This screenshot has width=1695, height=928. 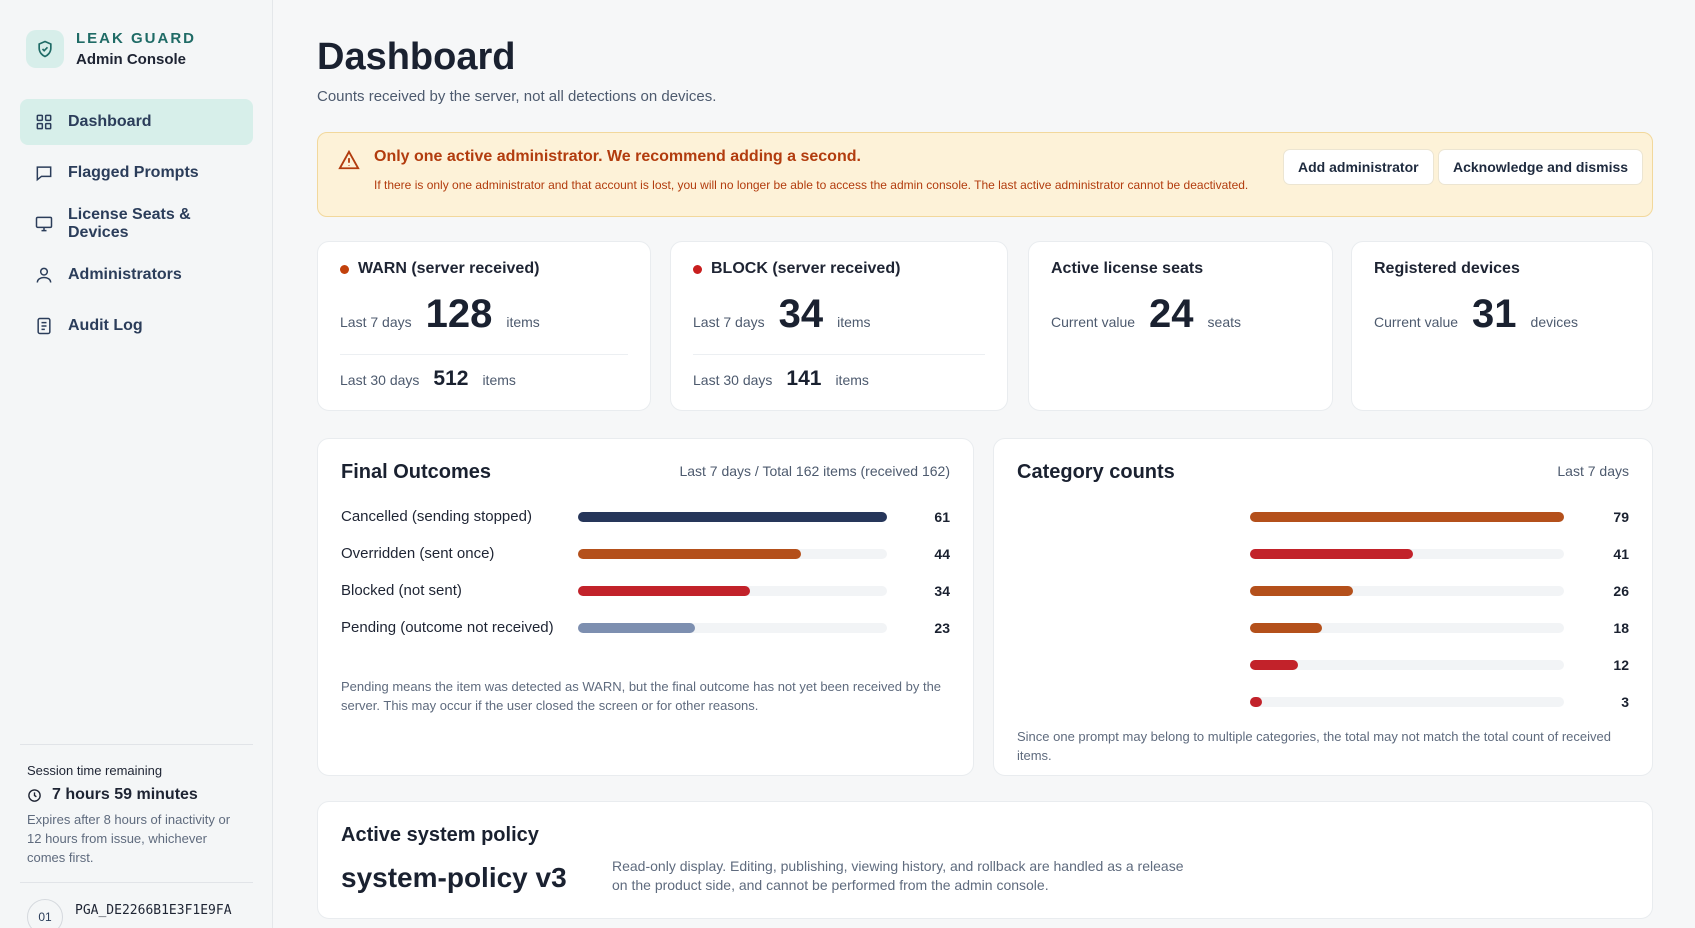 I want to click on devices-value: 31, so click(x=1494, y=314).